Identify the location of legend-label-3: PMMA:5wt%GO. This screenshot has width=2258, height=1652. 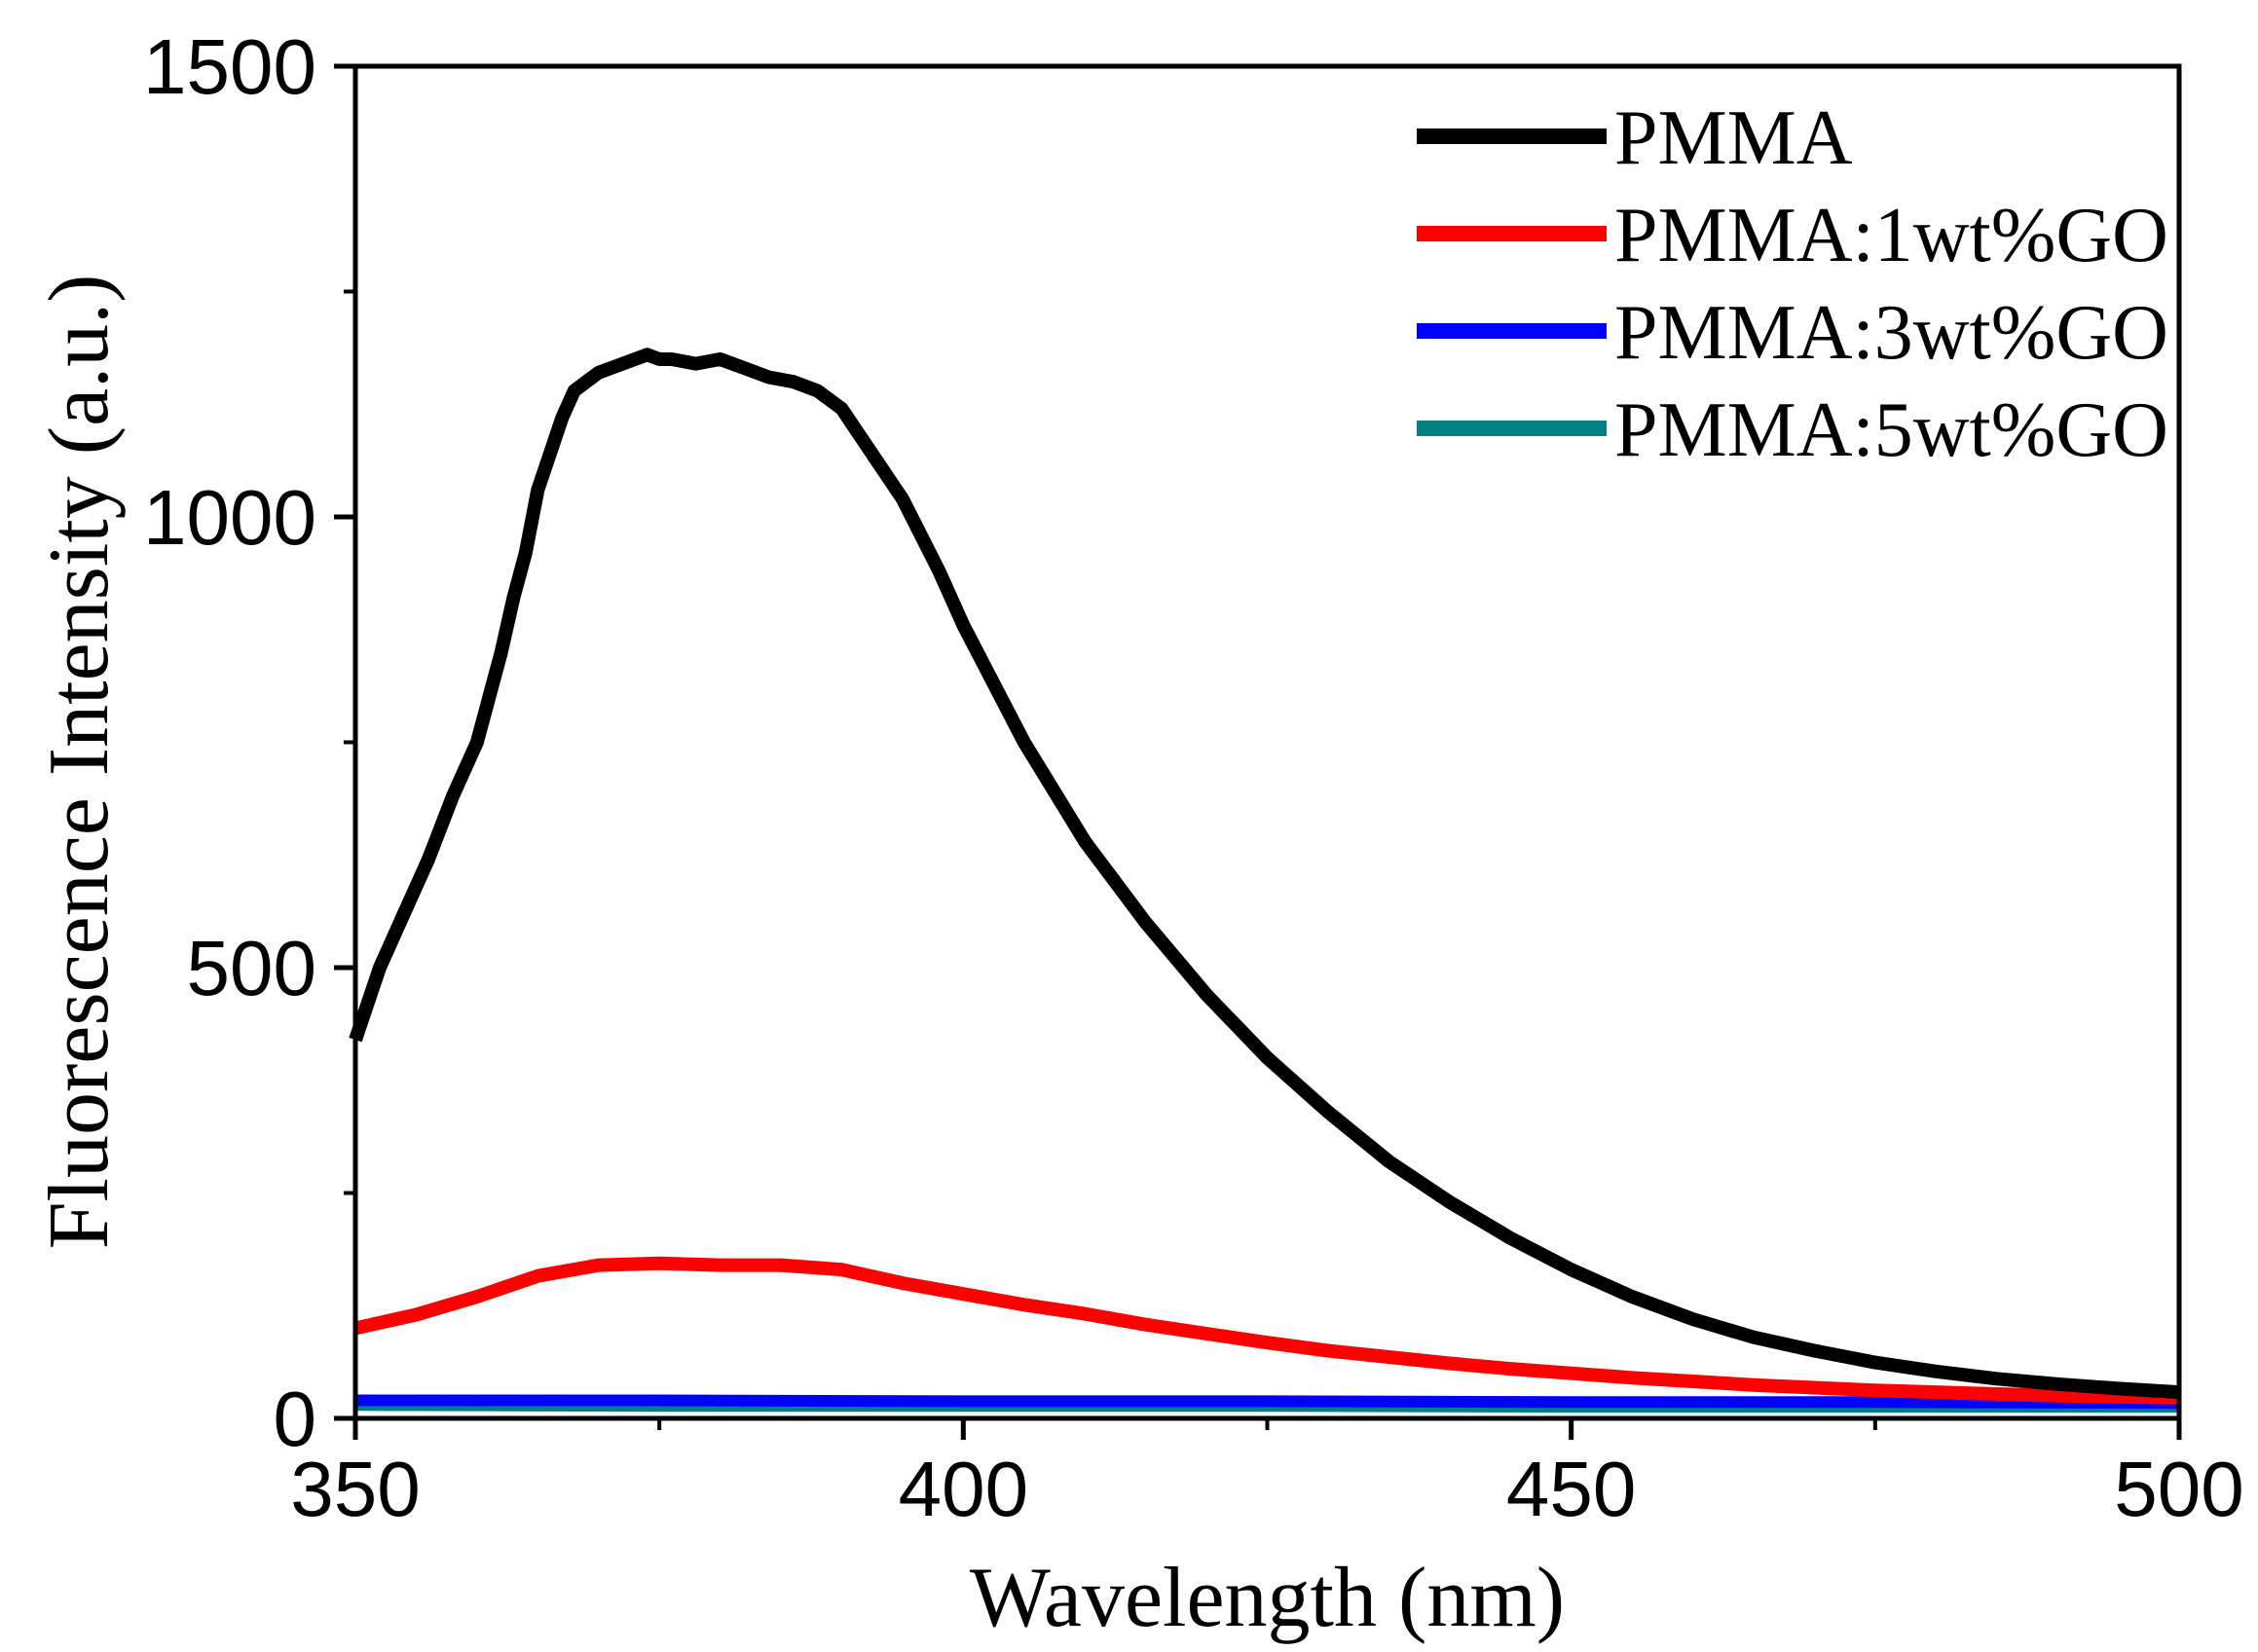
(1891, 430).